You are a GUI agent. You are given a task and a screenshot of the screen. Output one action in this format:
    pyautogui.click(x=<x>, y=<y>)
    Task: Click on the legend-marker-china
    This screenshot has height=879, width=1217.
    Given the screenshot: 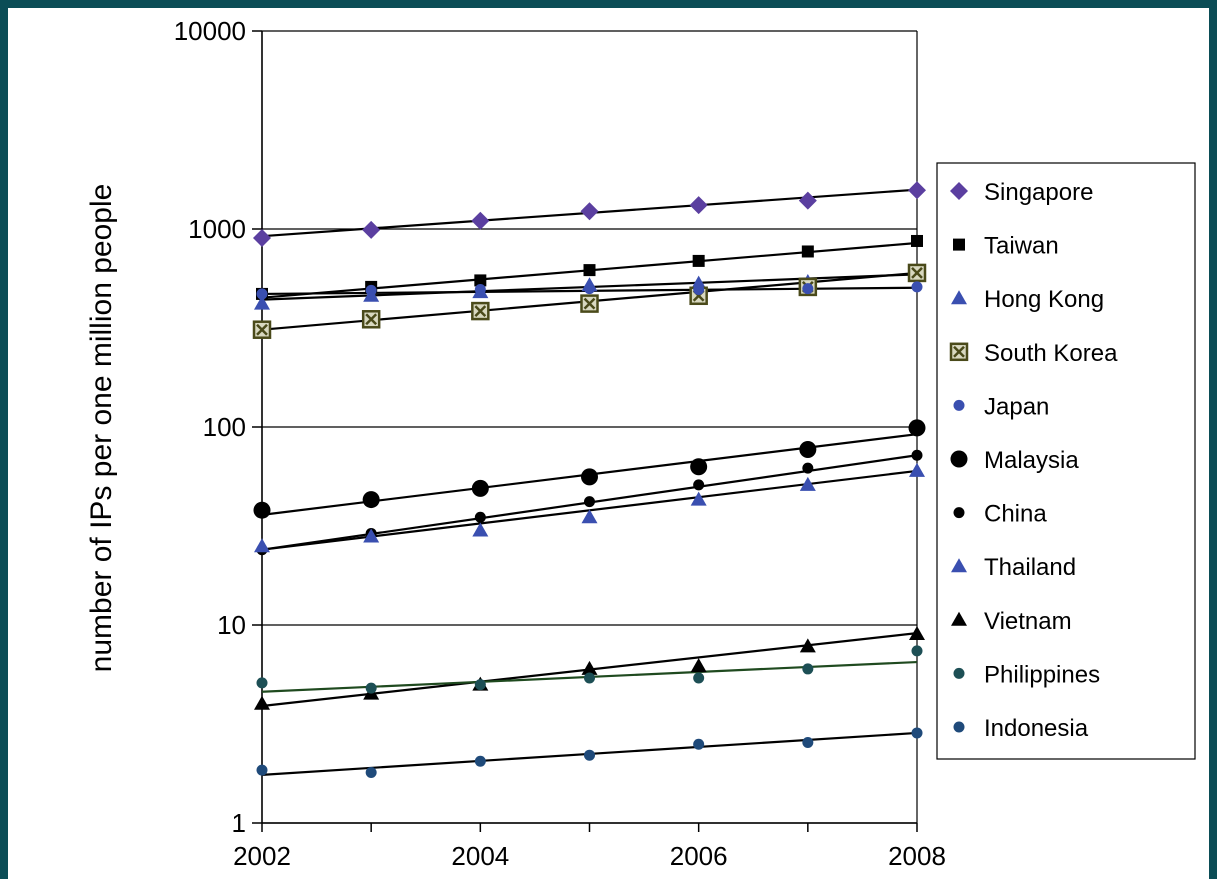 What is the action you would take?
    pyautogui.click(x=959, y=513)
    